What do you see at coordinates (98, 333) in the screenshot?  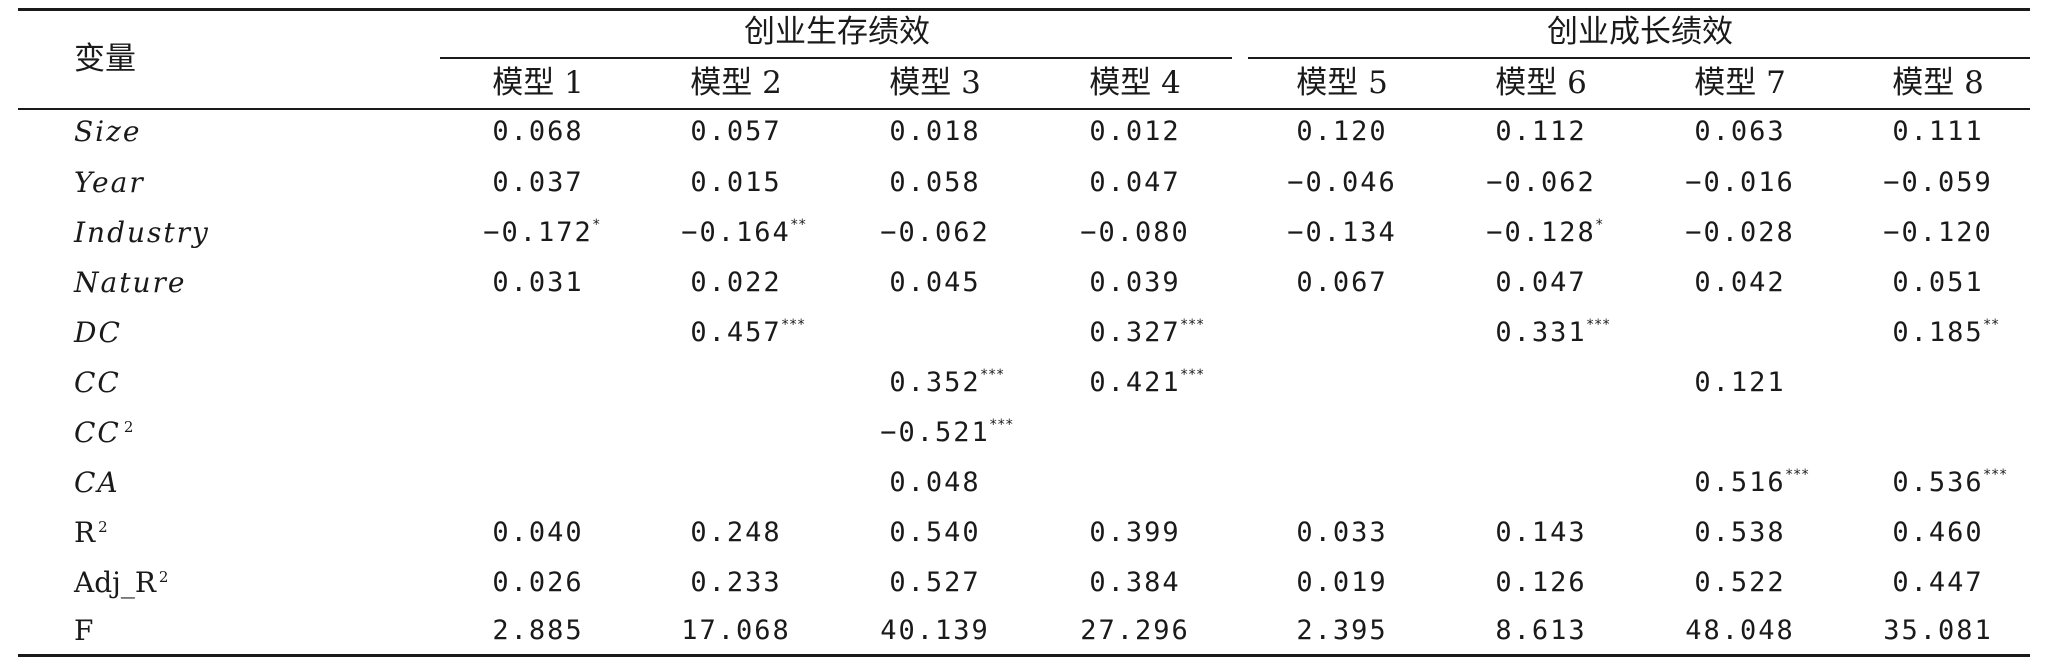 I see `row-label: DC` at bounding box center [98, 333].